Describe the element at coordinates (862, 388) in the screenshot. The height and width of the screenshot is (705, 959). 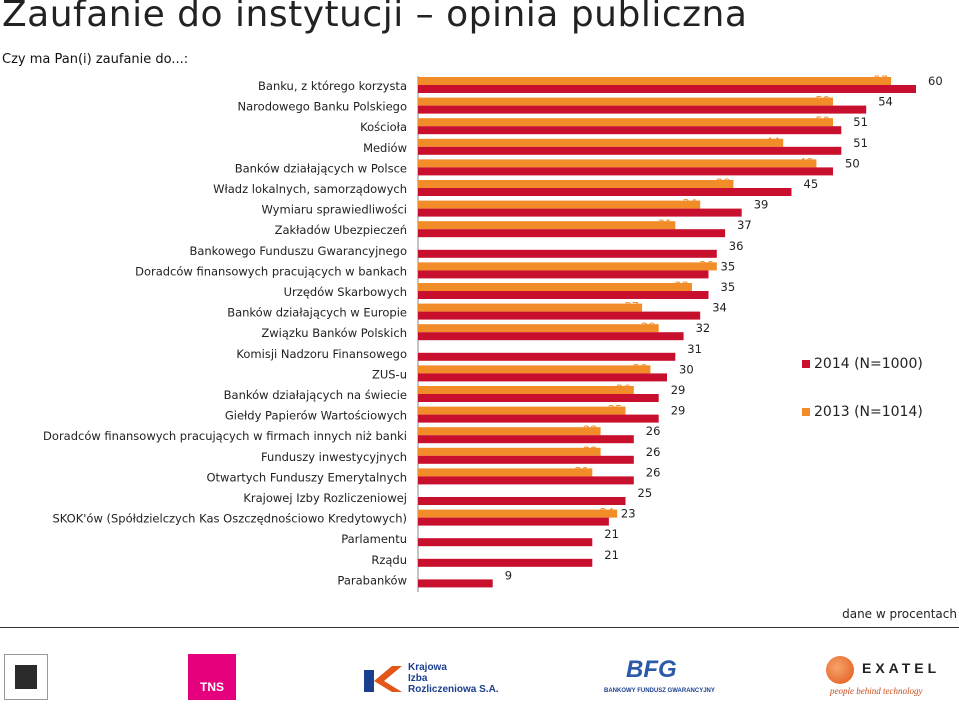
I see `legend: 2014 (N=1000) 2013 (N=1014)` at that location.